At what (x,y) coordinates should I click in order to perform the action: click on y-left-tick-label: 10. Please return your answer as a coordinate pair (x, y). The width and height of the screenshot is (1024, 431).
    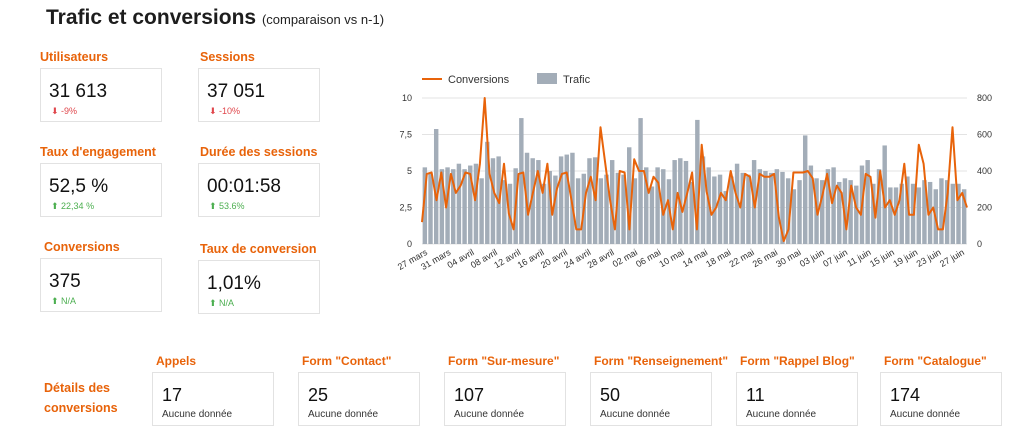
    Looking at the image, I should click on (407, 98).